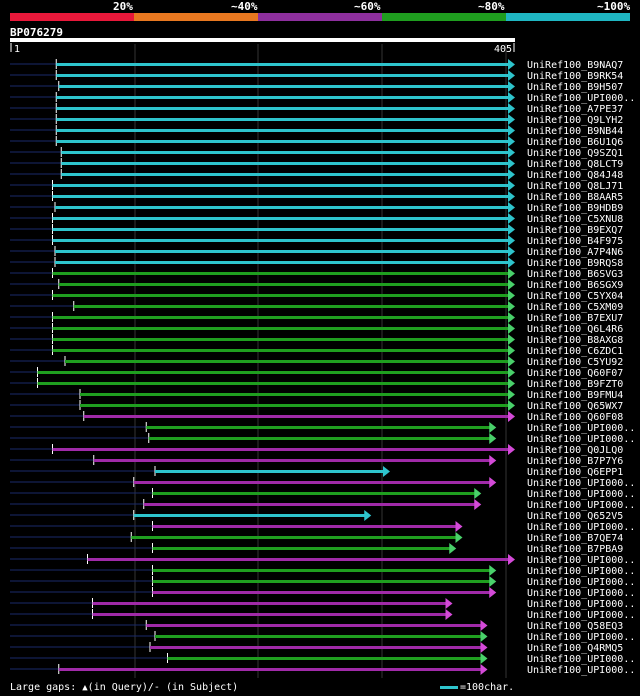  I want to click on legend-label: ~100%, so click(614, 6).